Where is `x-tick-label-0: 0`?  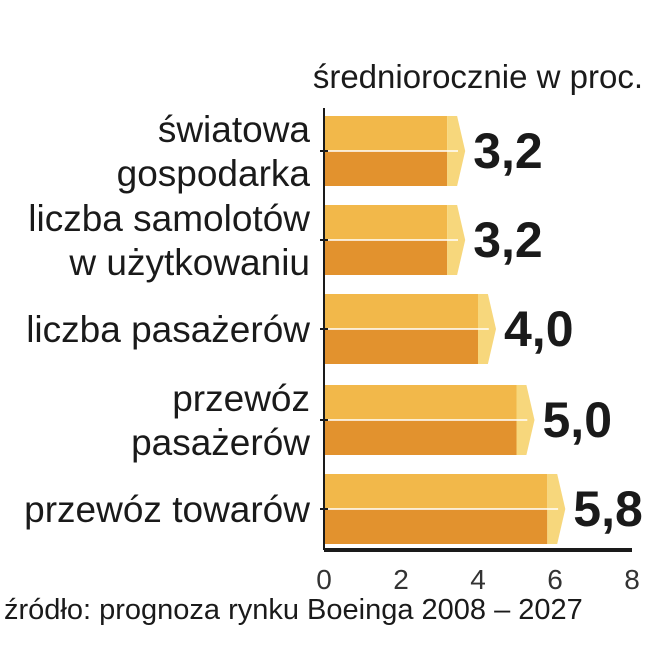 x-tick-label-0: 0 is located at coordinates (324, 579).